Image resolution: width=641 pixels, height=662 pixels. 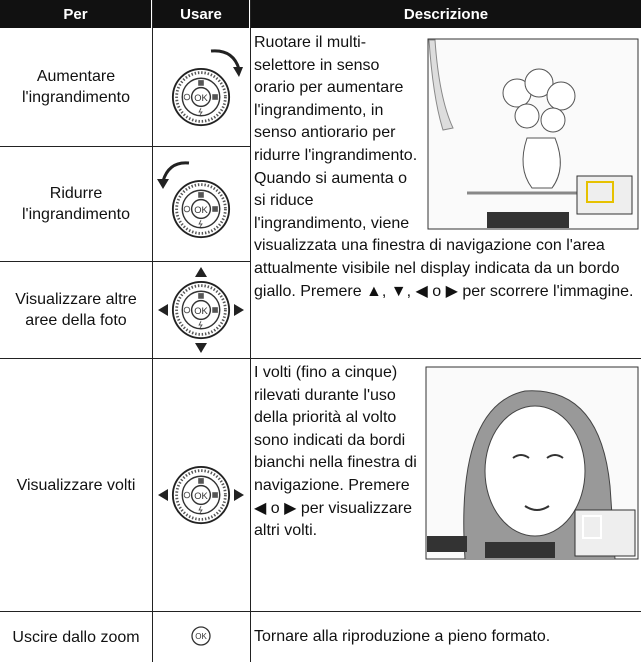 What do you see at coordinates (75, 14) in the screenshot?
I see `header-cell: Per` at bounding box center [75, 14].